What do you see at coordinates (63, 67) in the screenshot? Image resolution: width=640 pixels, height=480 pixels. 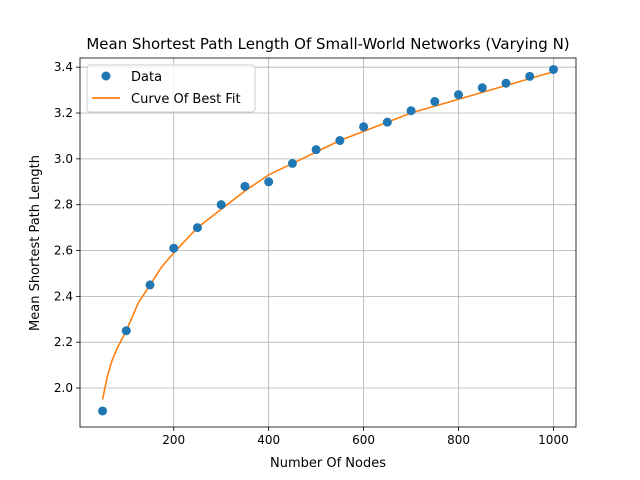 I see `y-tick-label: 3.4` at bounding box center [63, 67].